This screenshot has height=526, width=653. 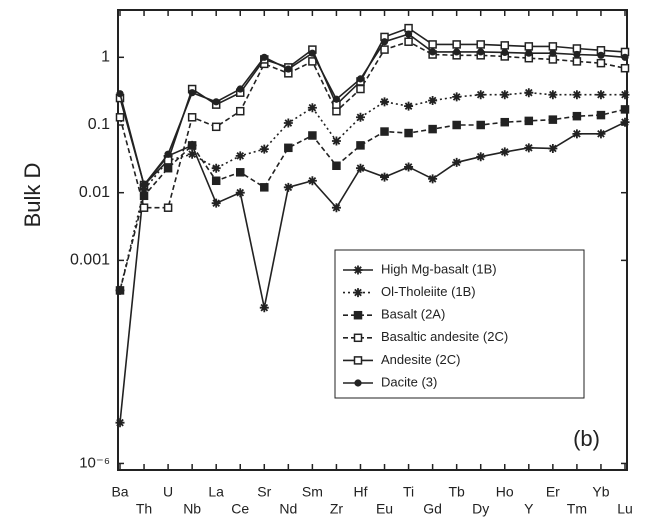 I want to click on y-tick-label: 1, so click(x=105, y=57).